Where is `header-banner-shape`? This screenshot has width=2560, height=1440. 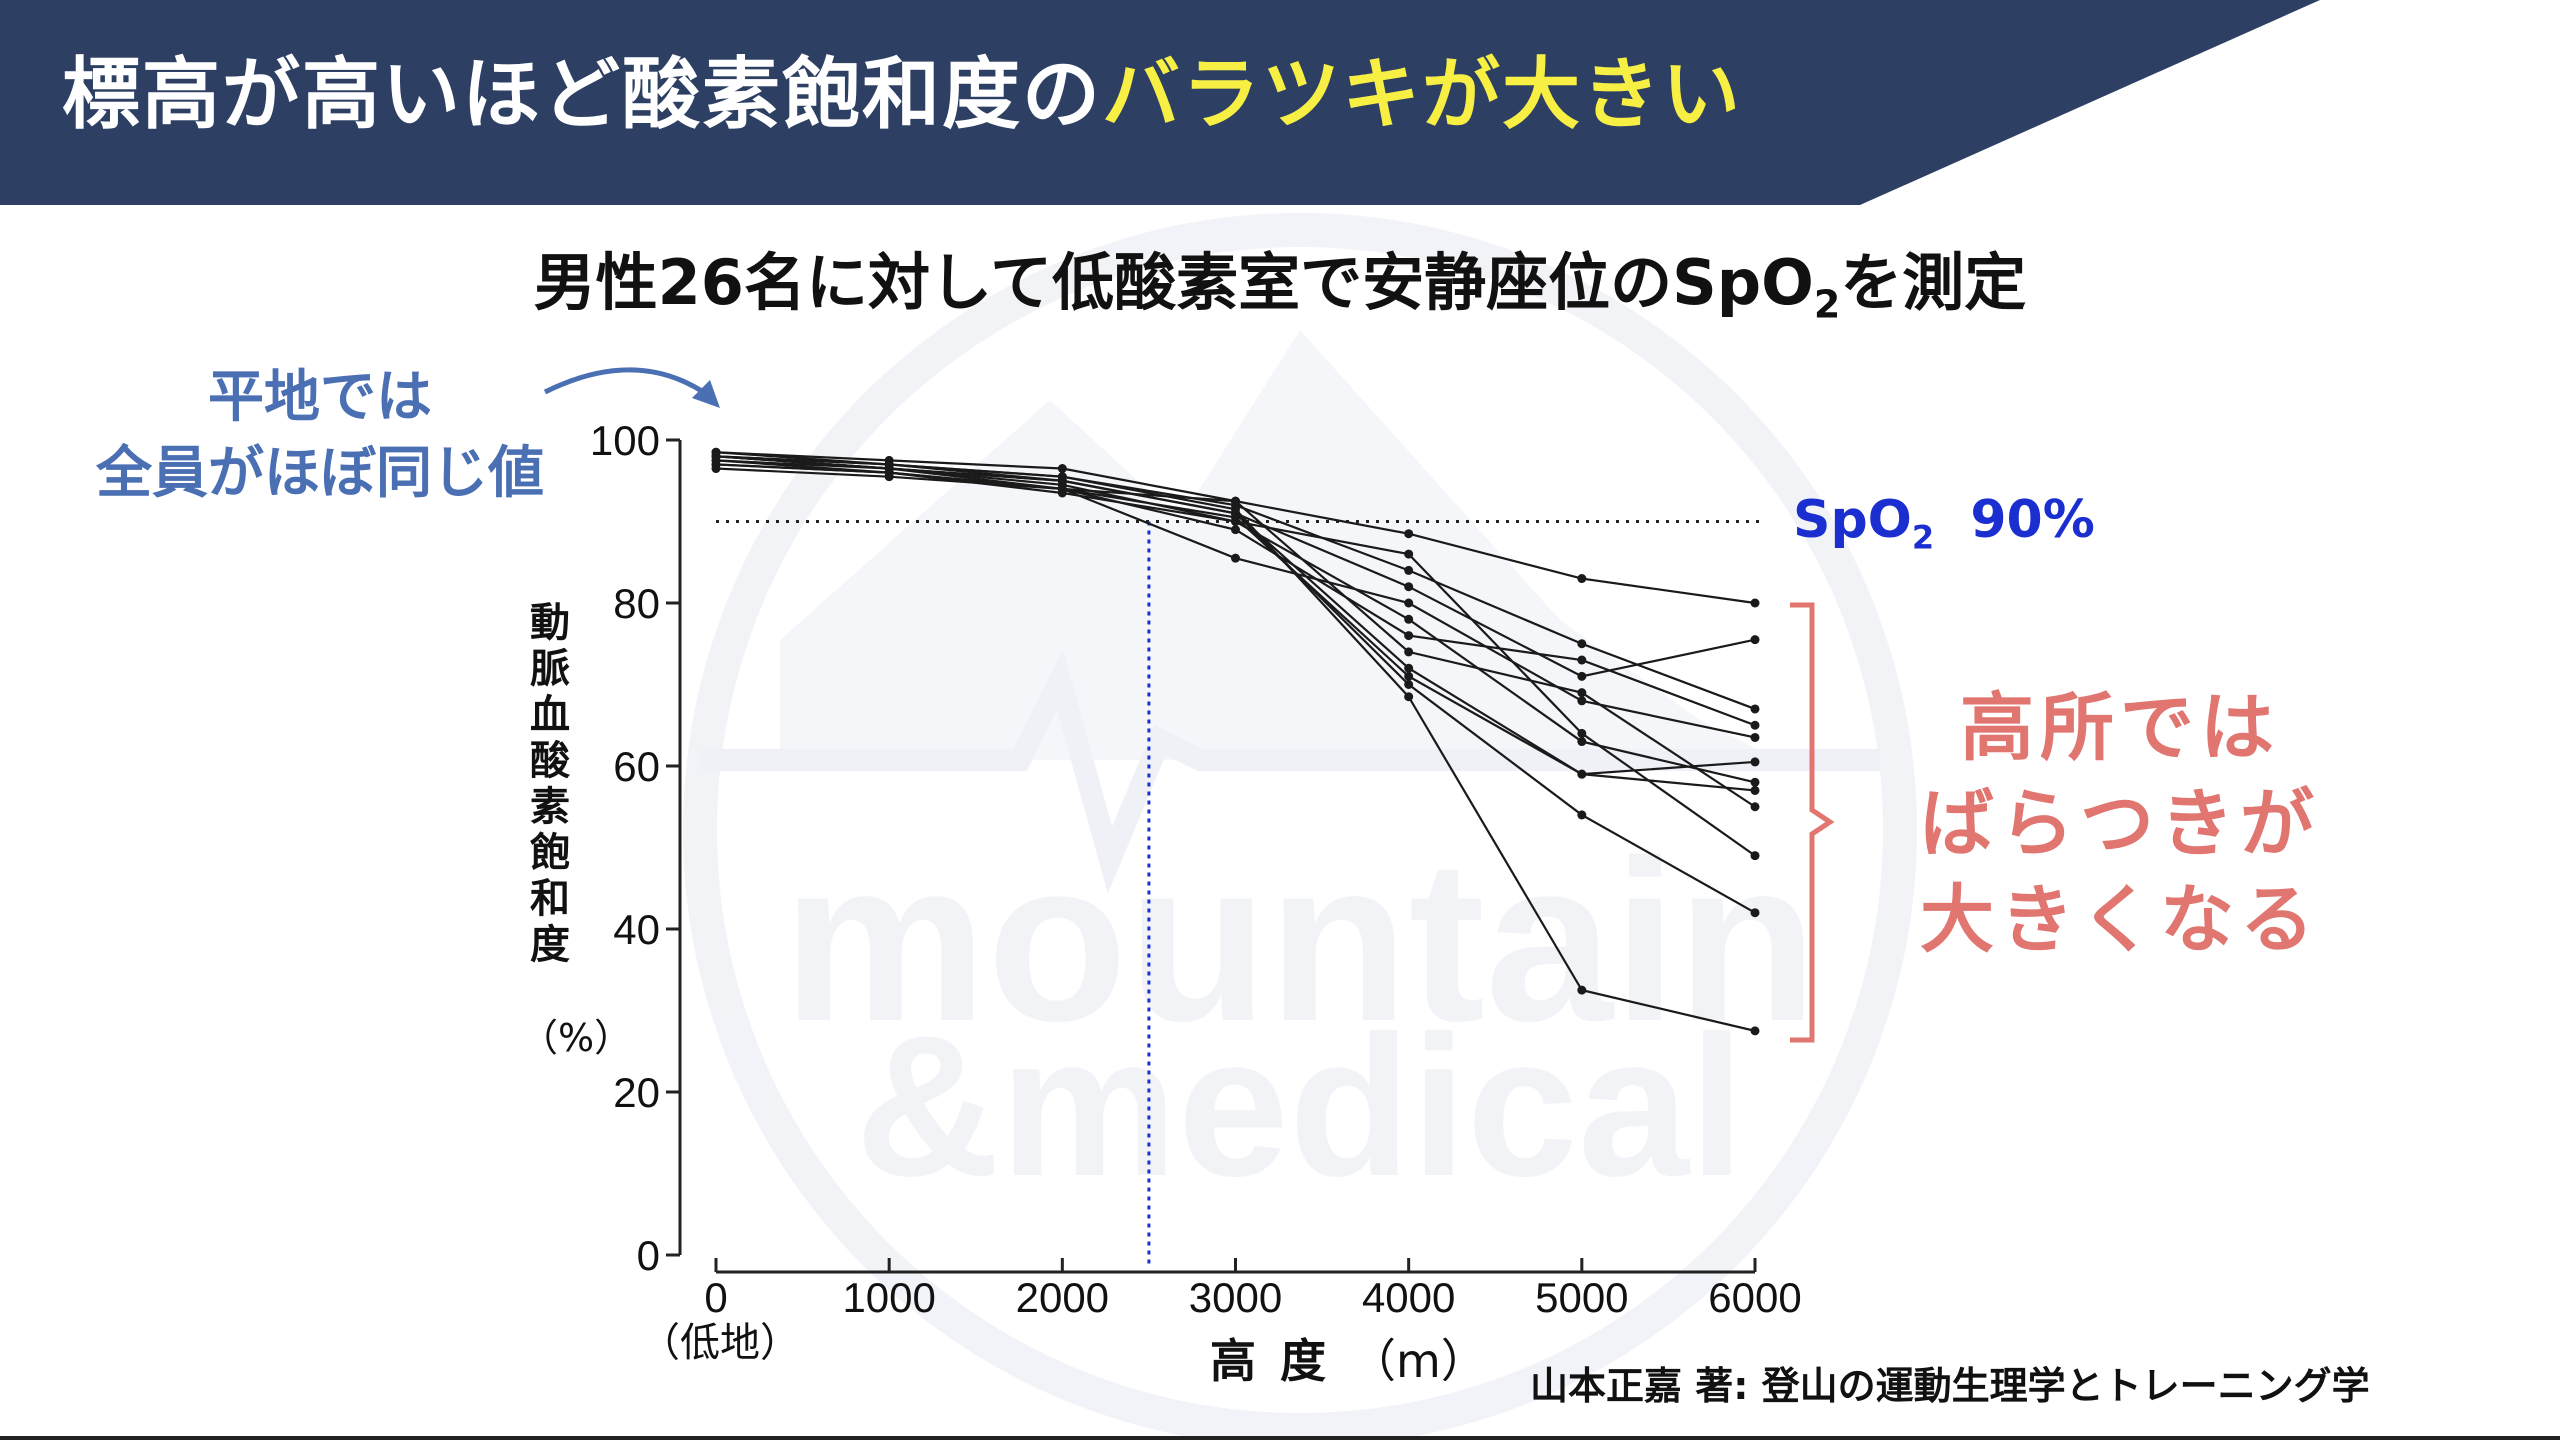 header-banner-shape is located at coordinates (1160, 102).